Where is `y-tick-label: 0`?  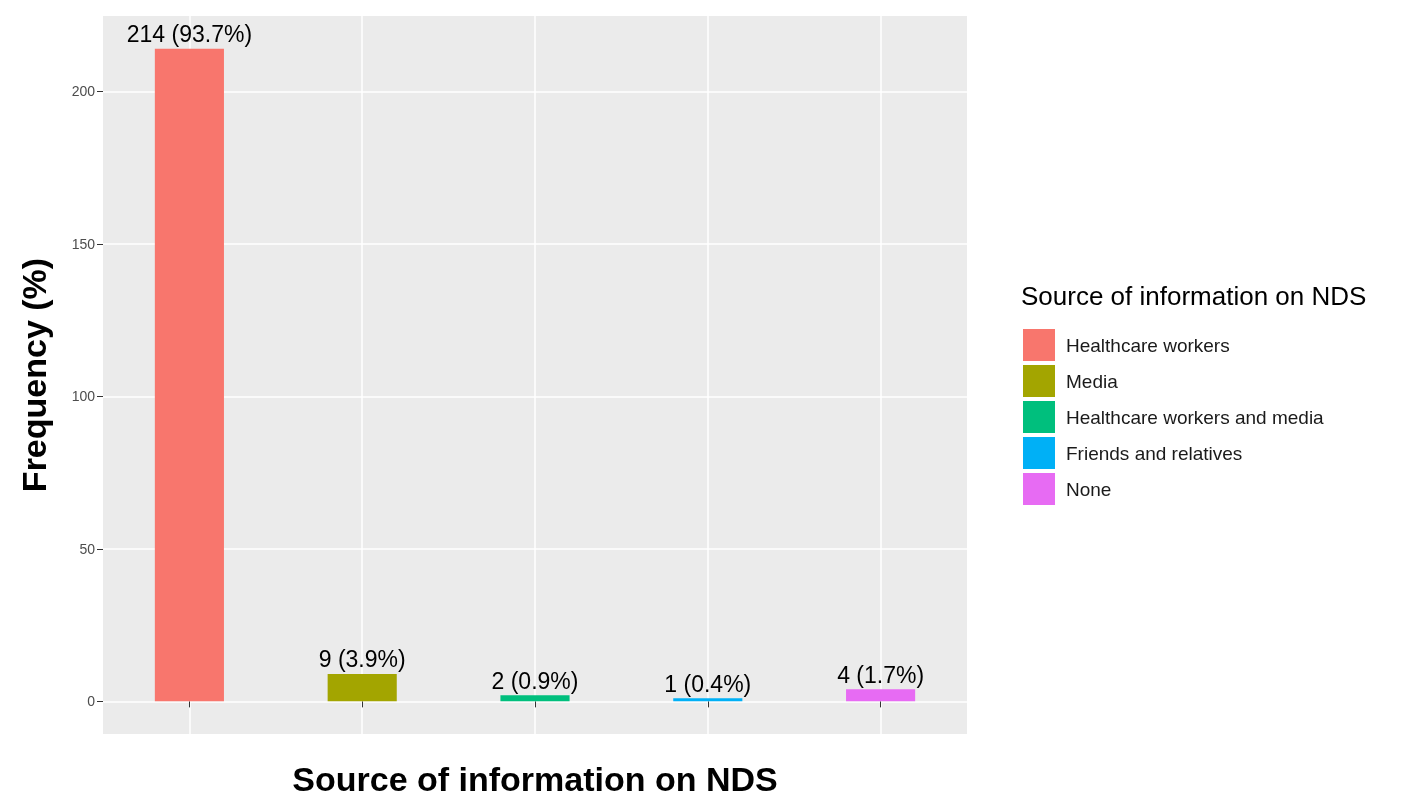 y-tick-label: 0 is located at coordinates (91, 701).